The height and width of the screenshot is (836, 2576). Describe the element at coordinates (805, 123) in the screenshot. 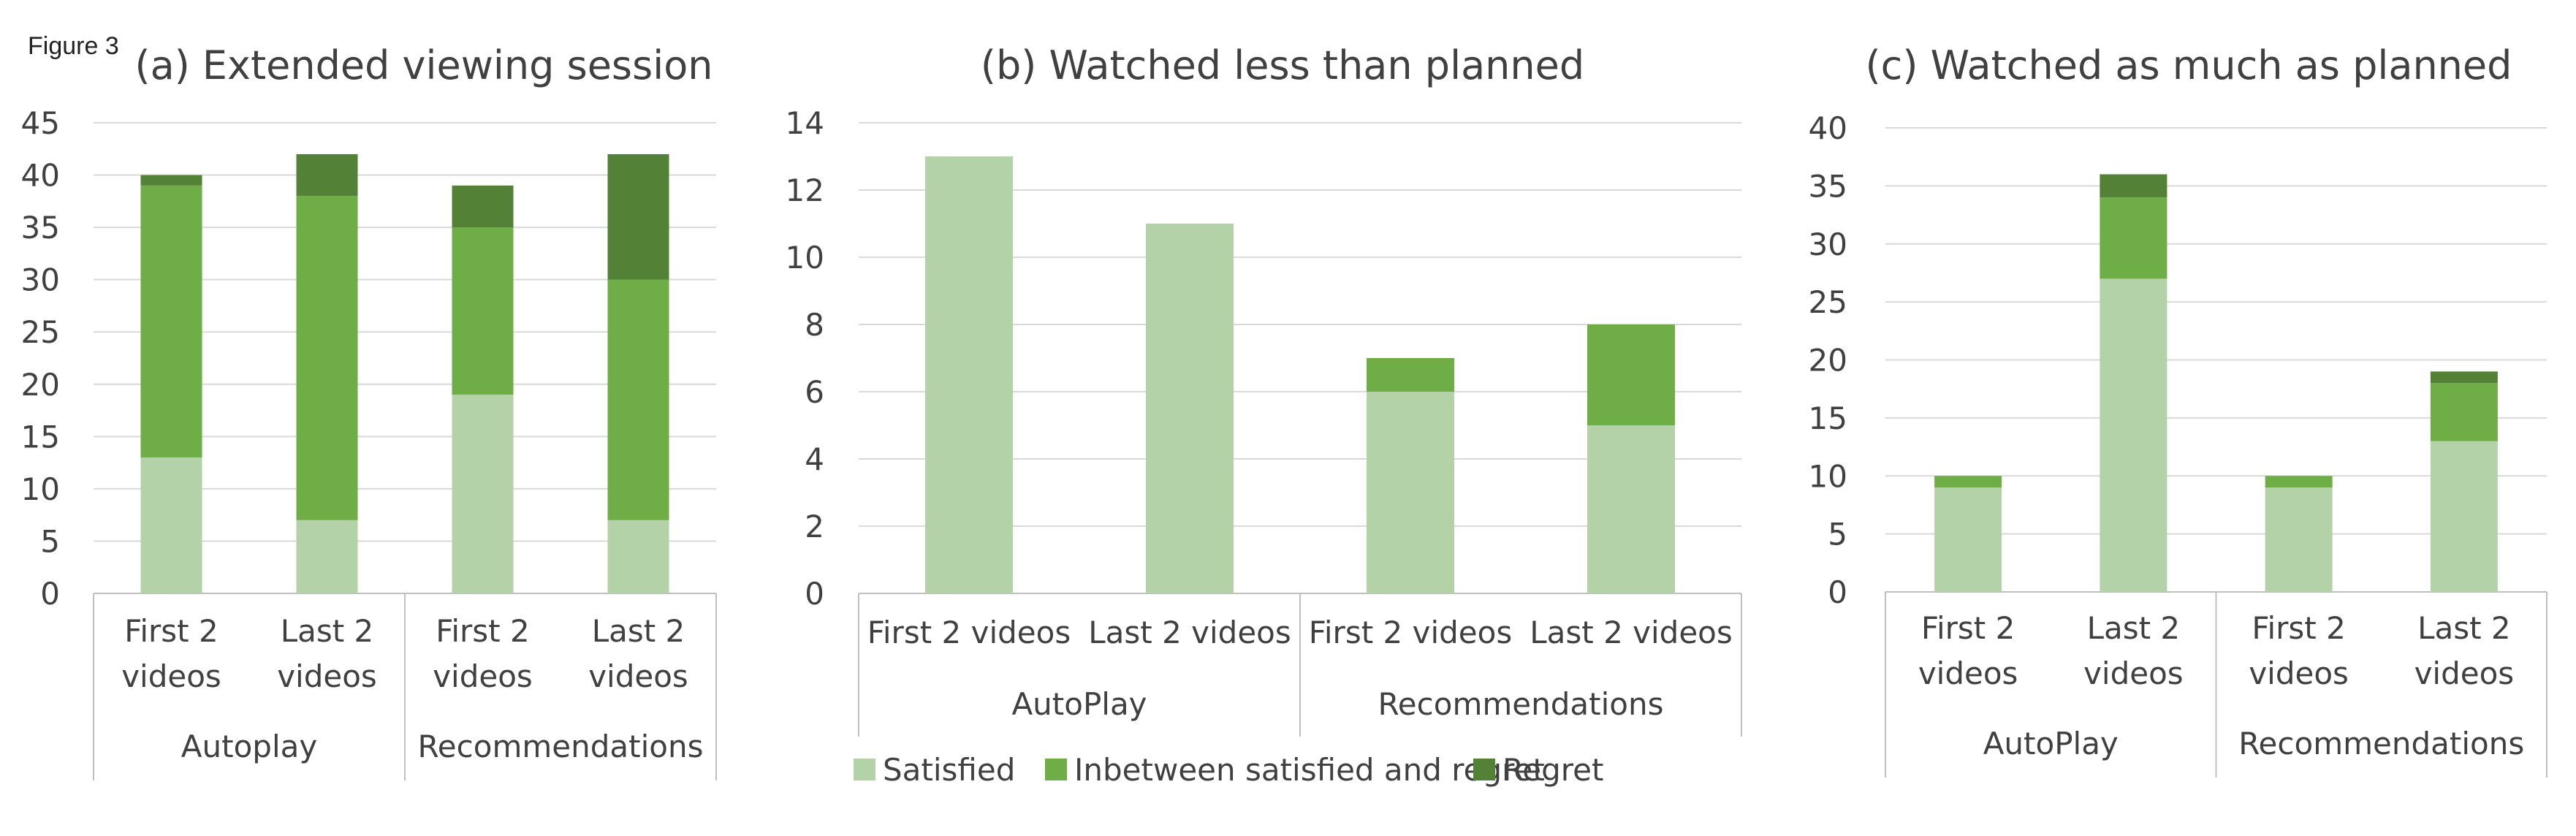

I see `y-tick-label: 14` at that location.